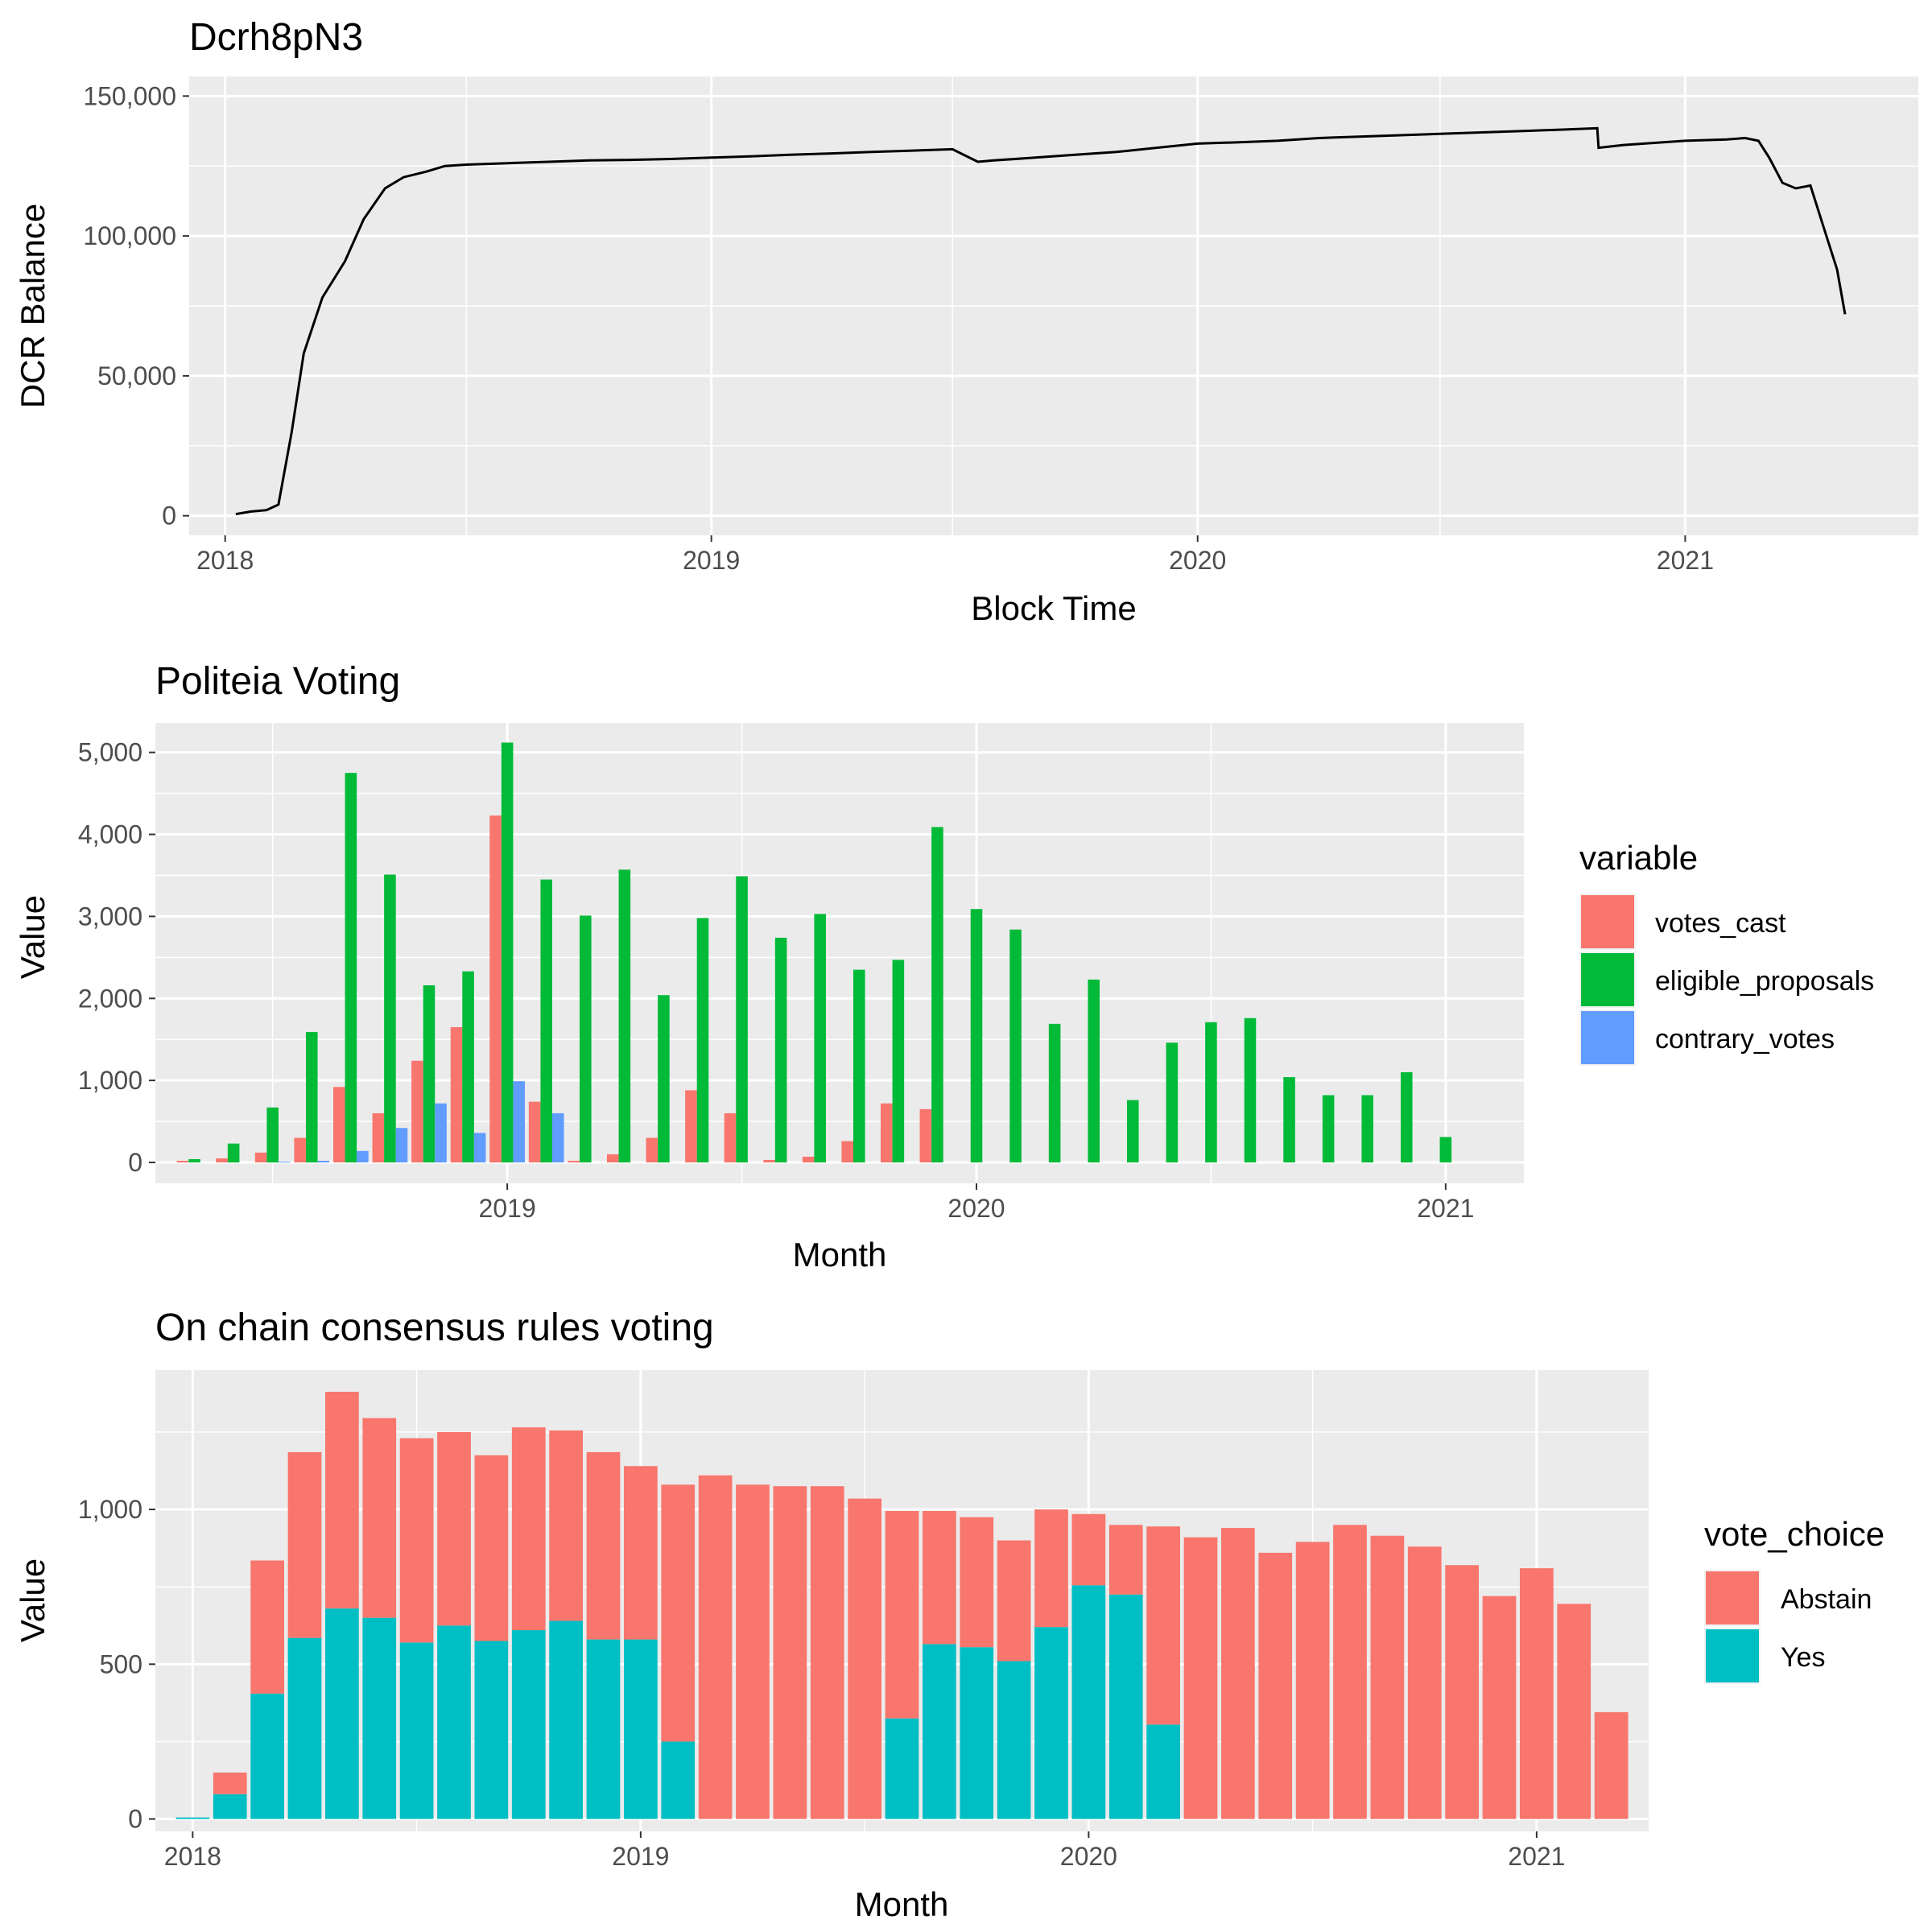 The height and width of the screenshot is (1932, 1932). I want to click on balance-y-axis-title: DCR Balance, so click(33, 306).